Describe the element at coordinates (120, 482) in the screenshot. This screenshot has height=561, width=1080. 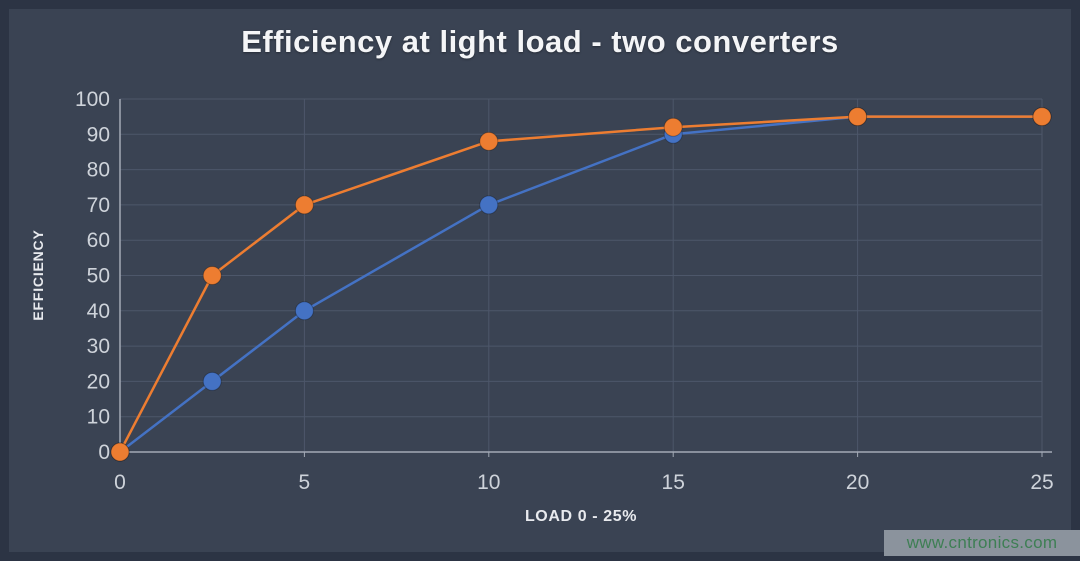
I see `x-tick-label: 0` at that location.